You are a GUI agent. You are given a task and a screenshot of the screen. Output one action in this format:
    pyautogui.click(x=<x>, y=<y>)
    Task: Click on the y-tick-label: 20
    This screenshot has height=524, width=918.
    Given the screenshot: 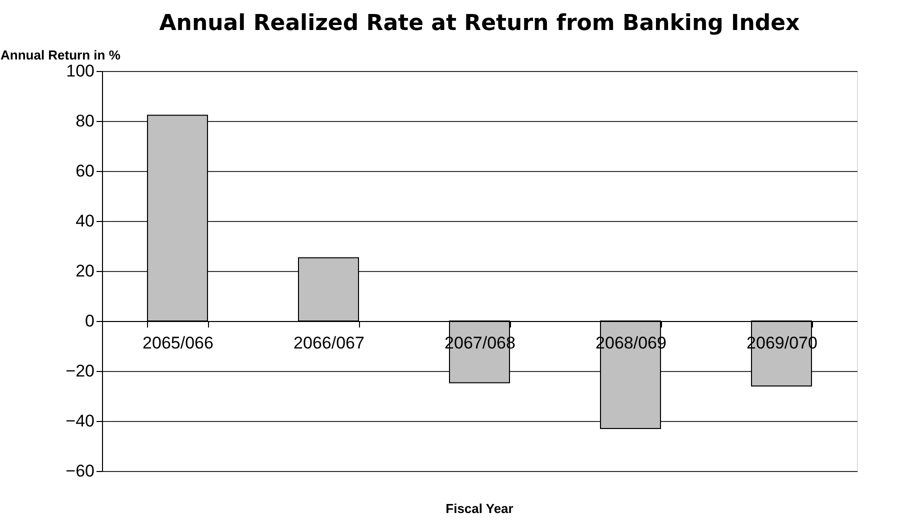 What is the action you would take?
    pyautogui.click(x=85, y=271)
    